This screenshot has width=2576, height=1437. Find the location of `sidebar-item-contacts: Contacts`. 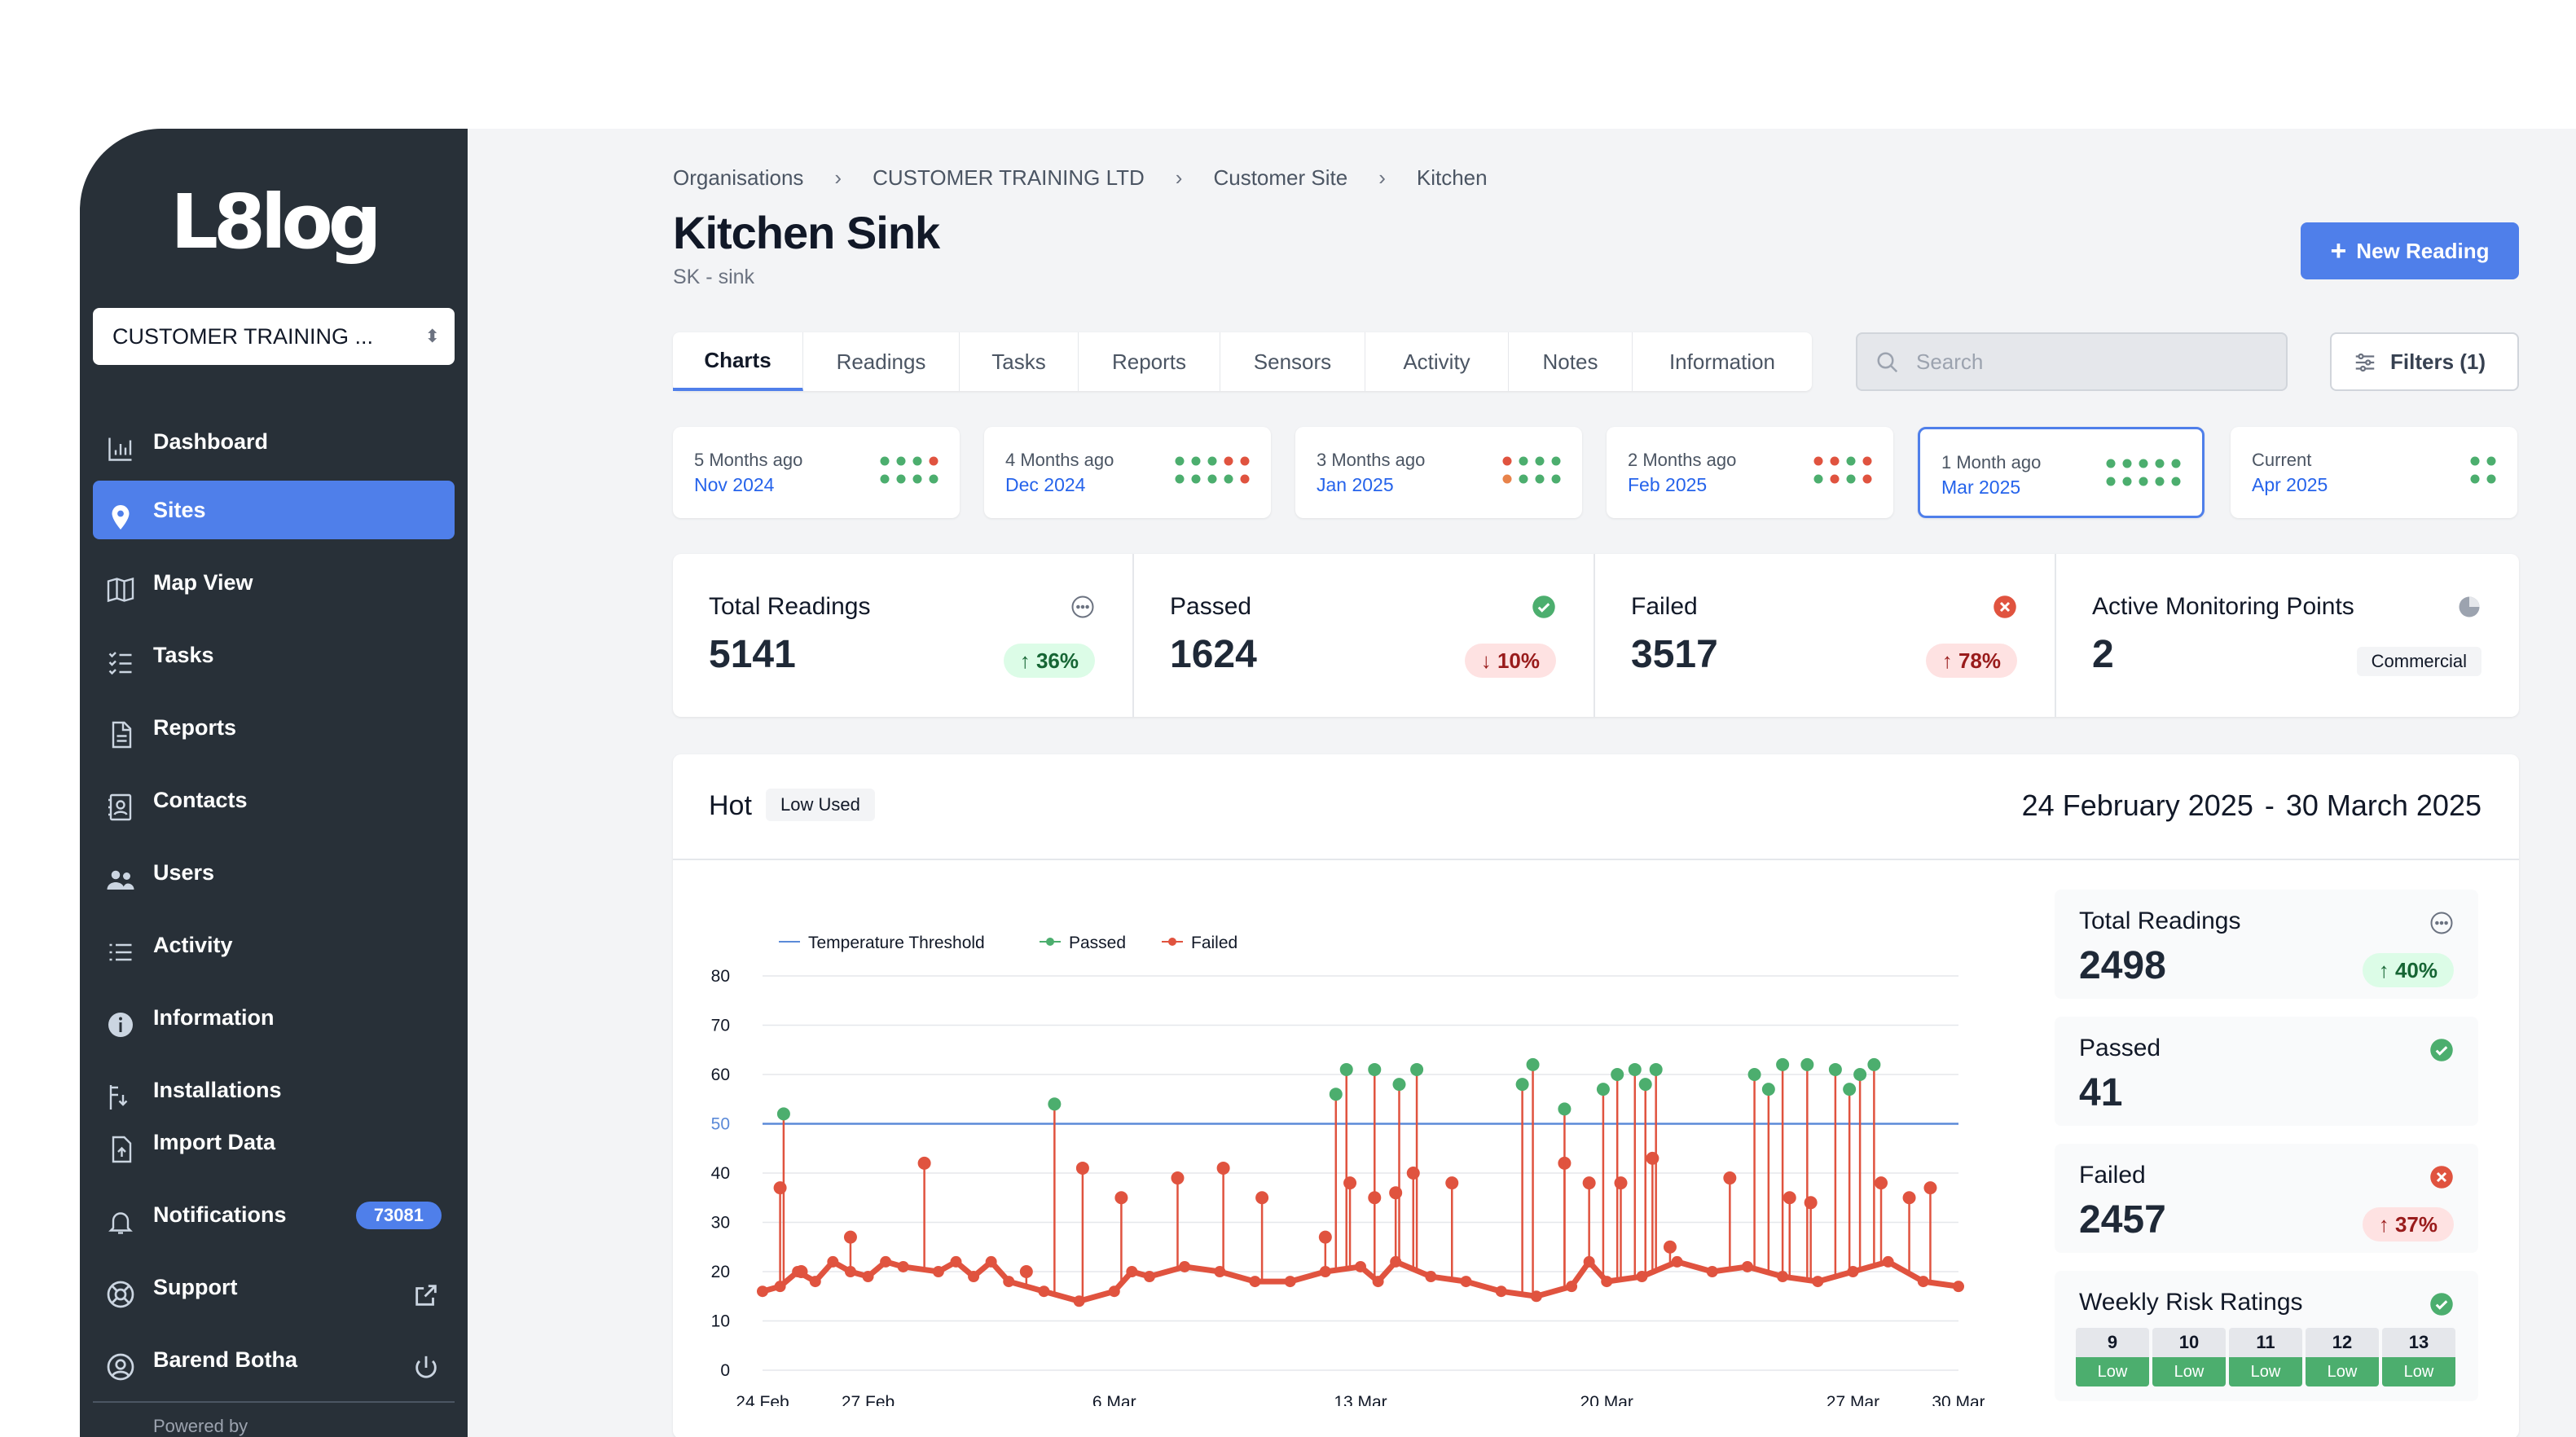

sidebar-item-contacts: Contacts is located at coordinates (274, 800).